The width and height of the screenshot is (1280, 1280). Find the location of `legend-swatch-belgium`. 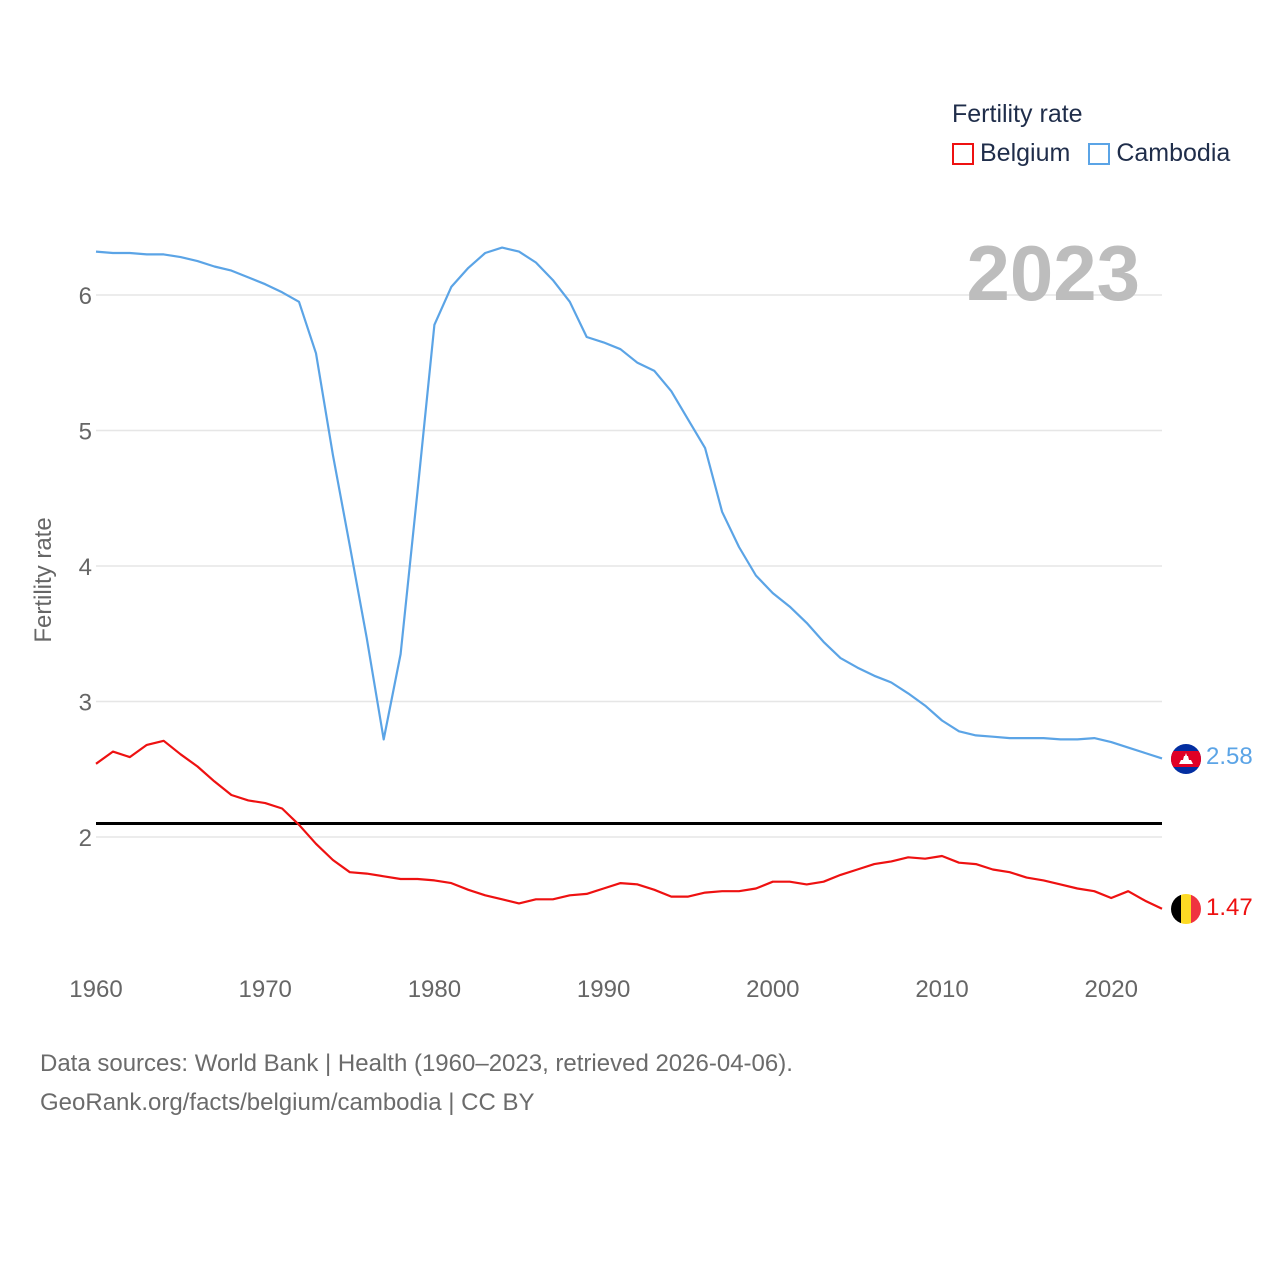

legend-swatch-belgium is located at coordinates (963, 153).